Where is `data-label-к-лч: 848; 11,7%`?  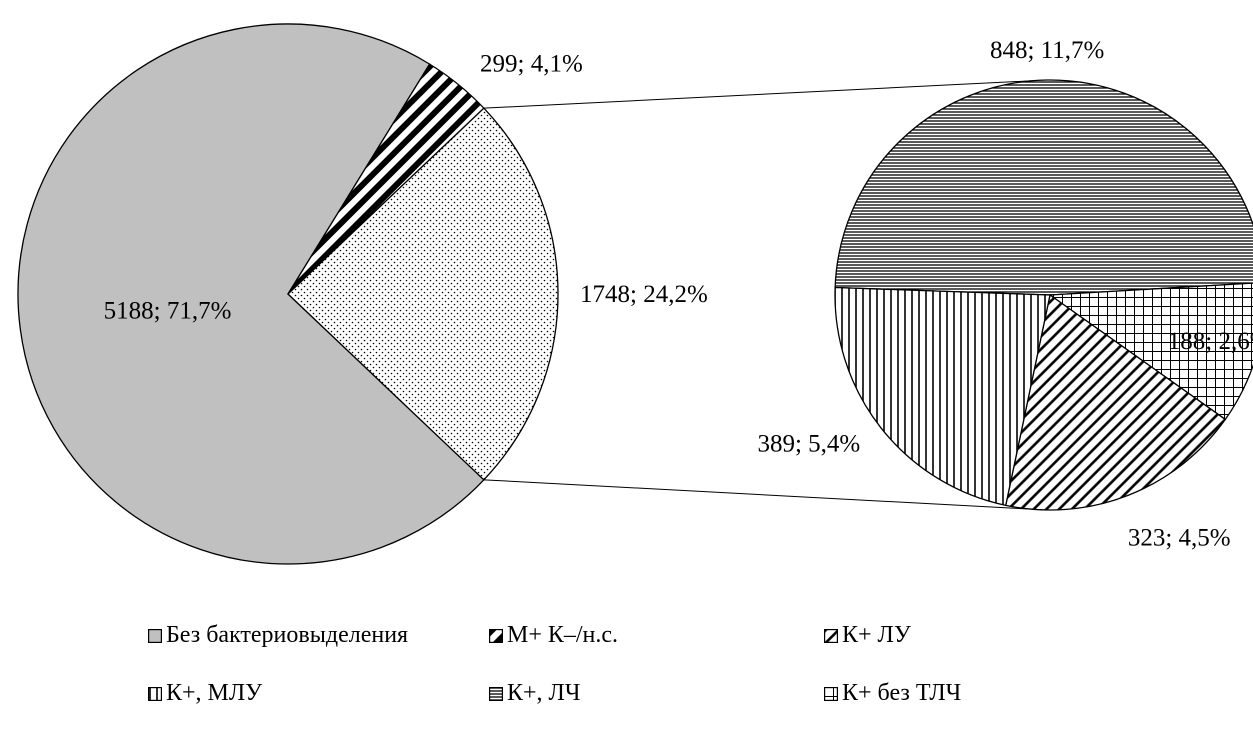 data-label-к-лч: 848; 11,7% is located at coordinates (1047, 50).